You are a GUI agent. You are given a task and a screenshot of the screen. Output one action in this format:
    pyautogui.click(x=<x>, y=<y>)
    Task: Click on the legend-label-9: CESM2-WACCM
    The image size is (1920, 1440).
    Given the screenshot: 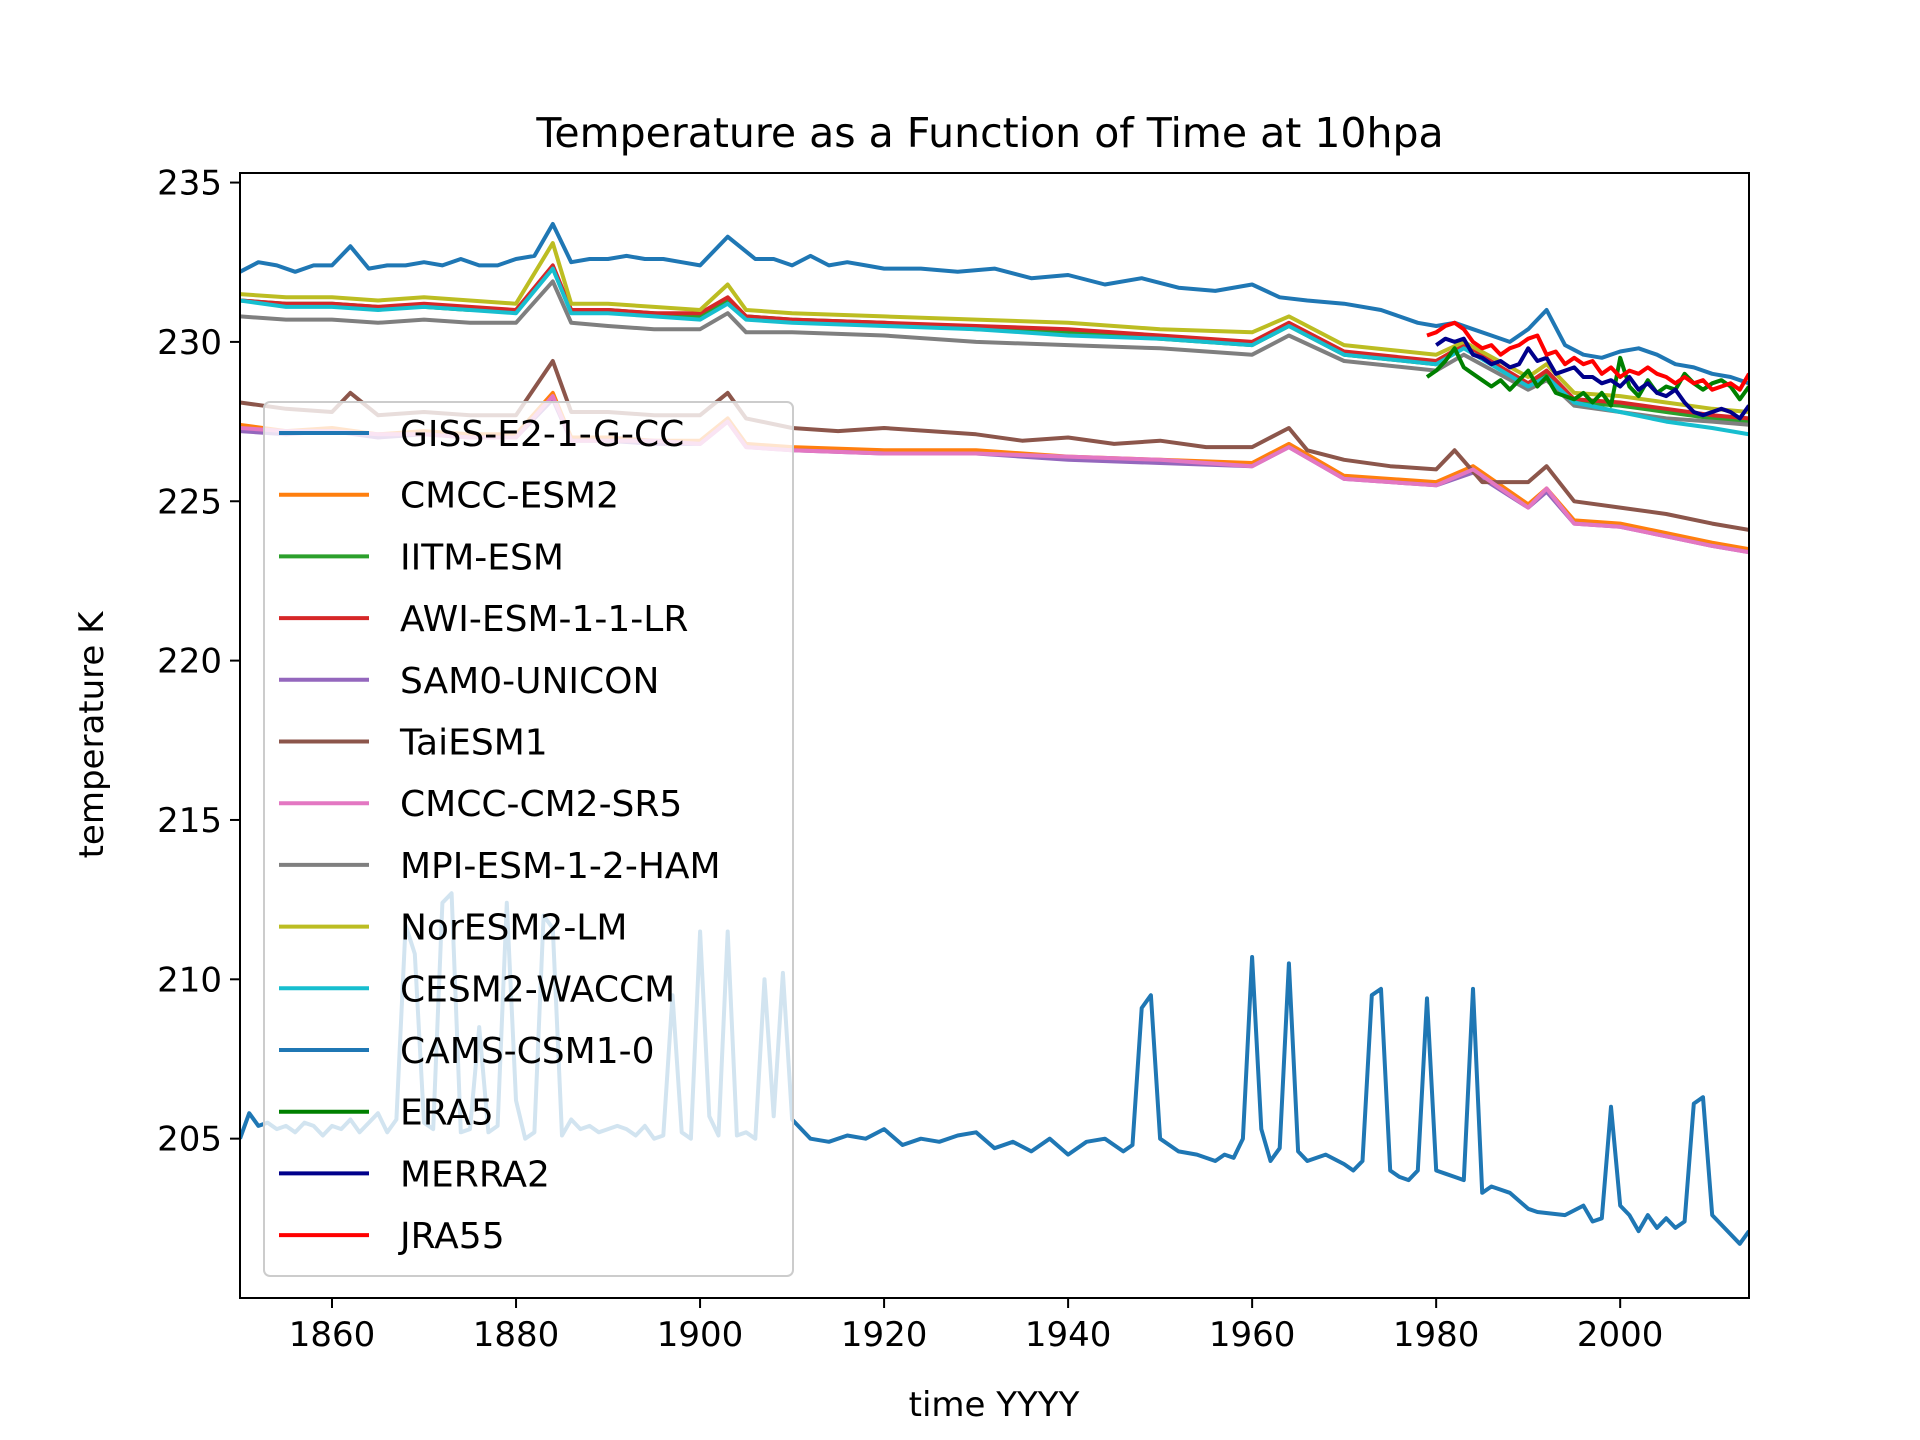 What is the action you would take?
    pyautogui.click(x=537, y=989)
    